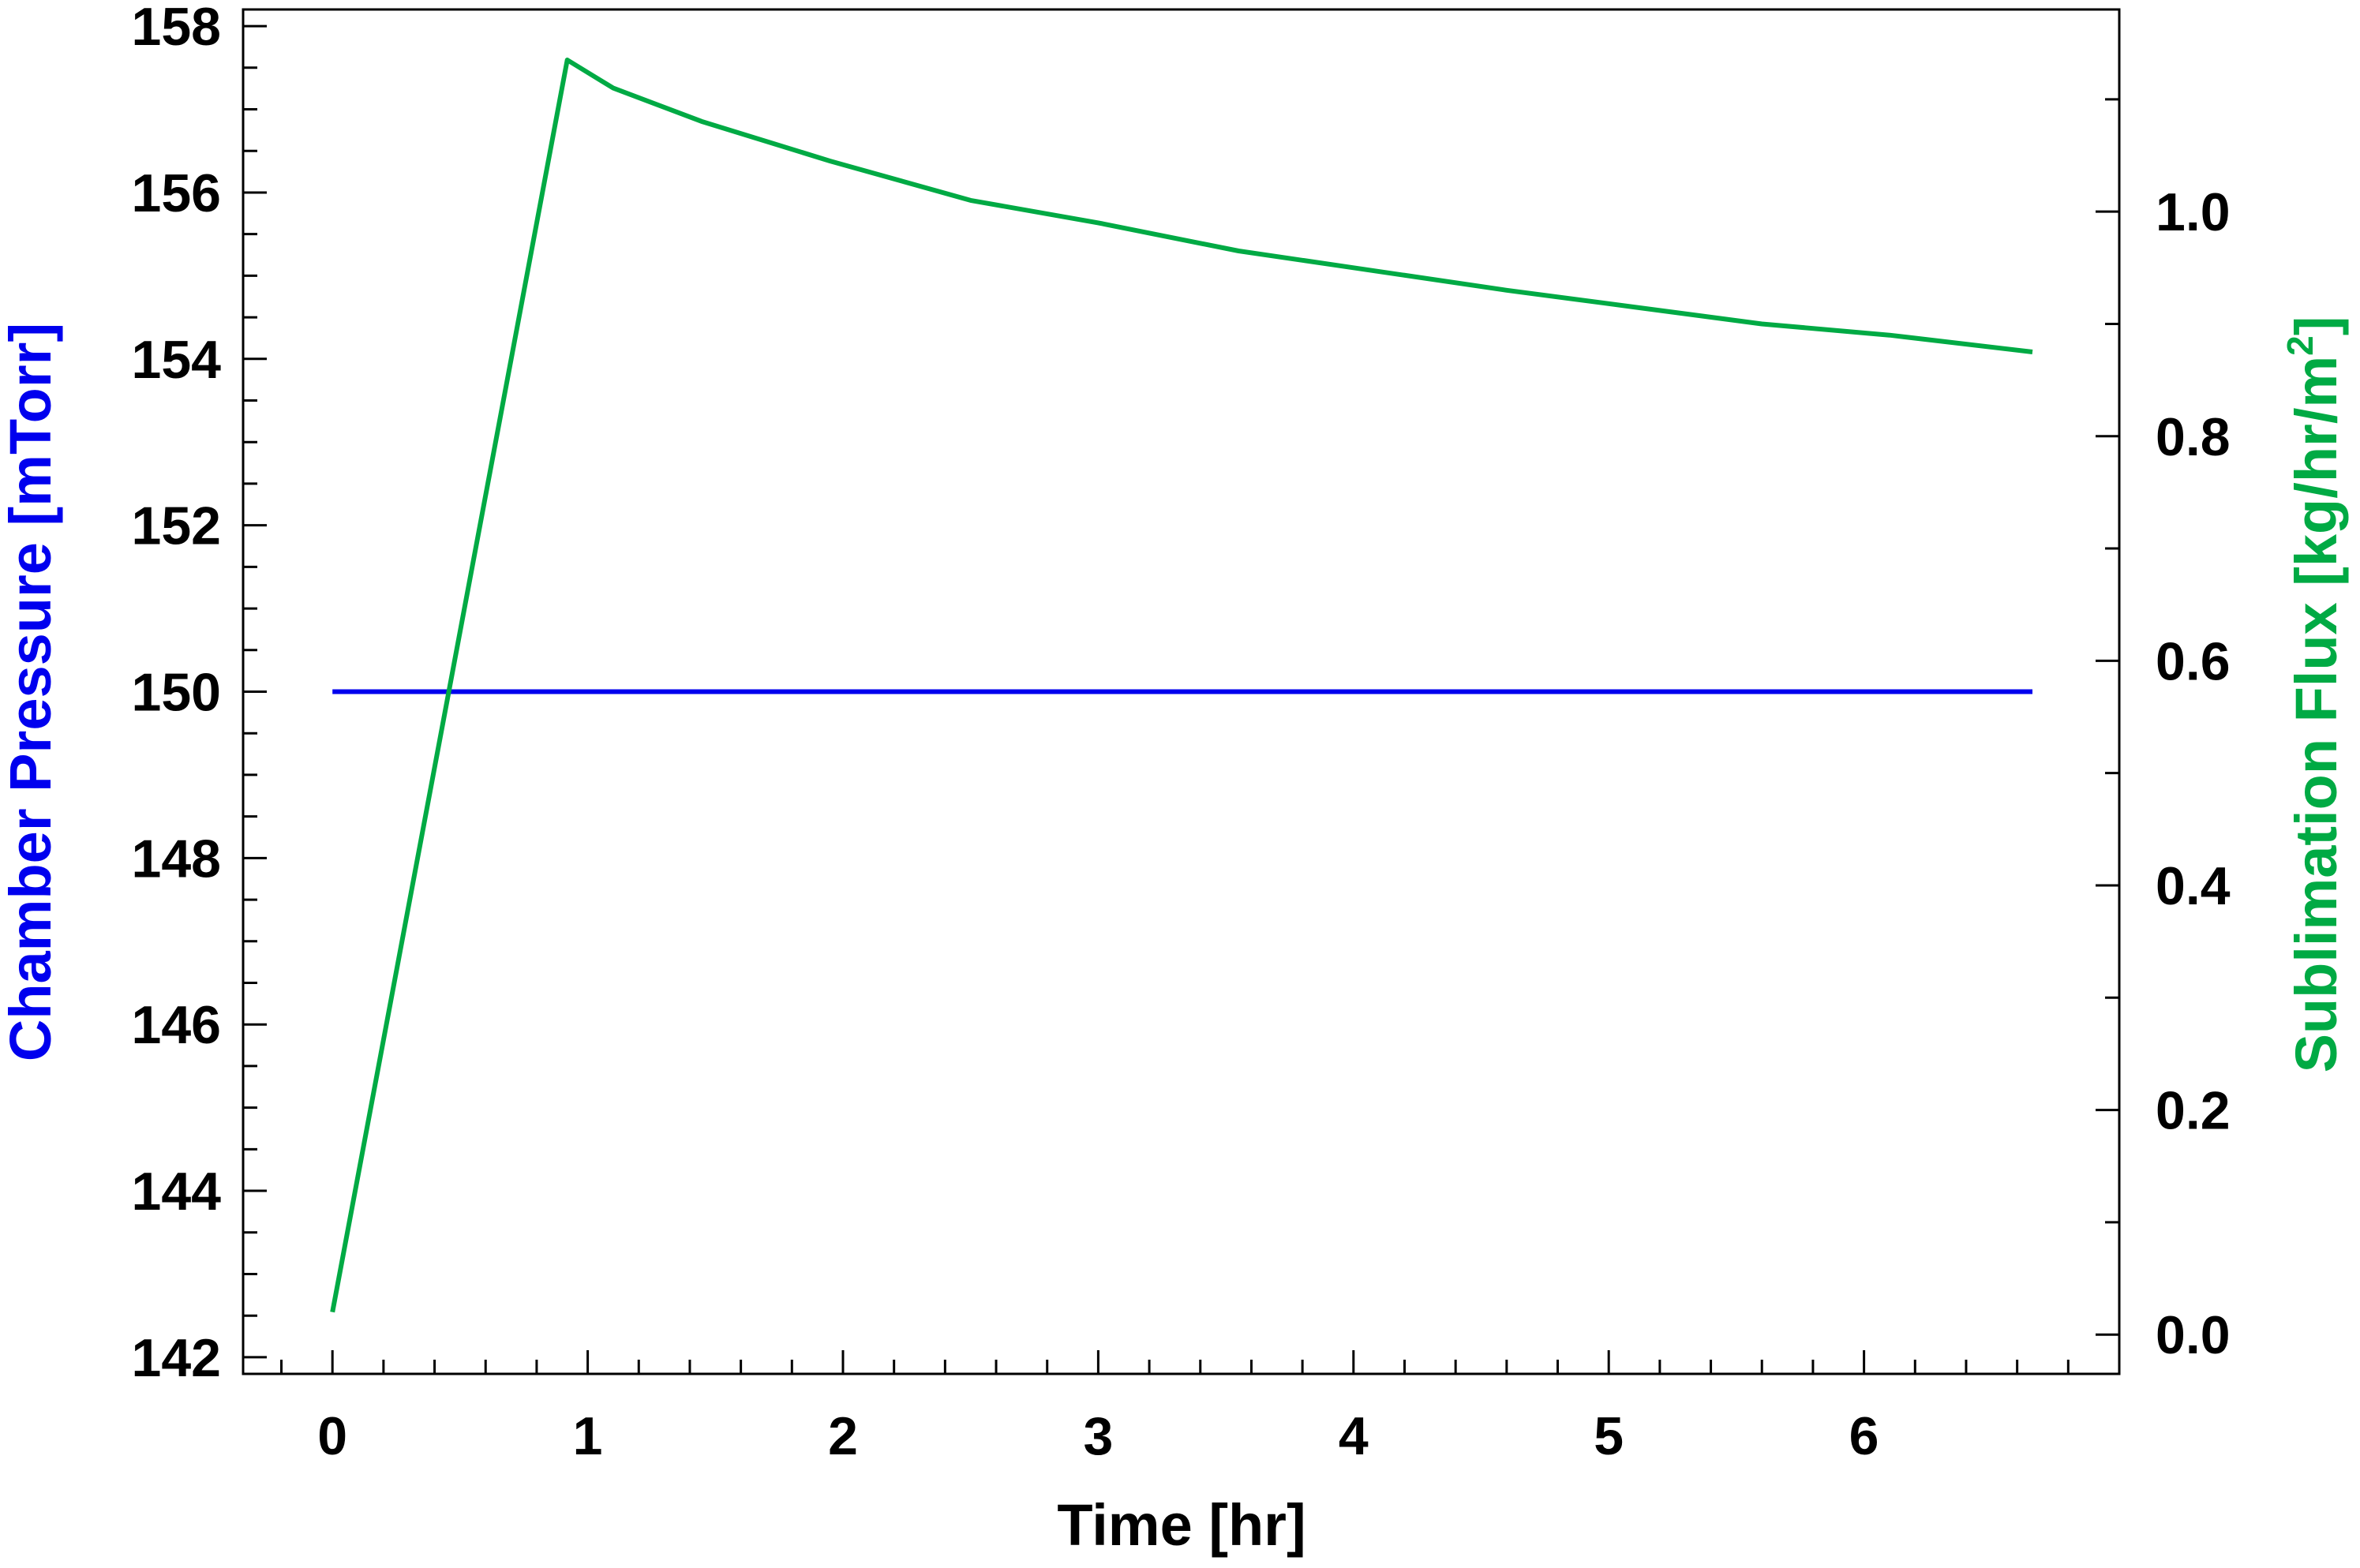  I want to click on x-tick-label: 3, so click(1098, 1436).